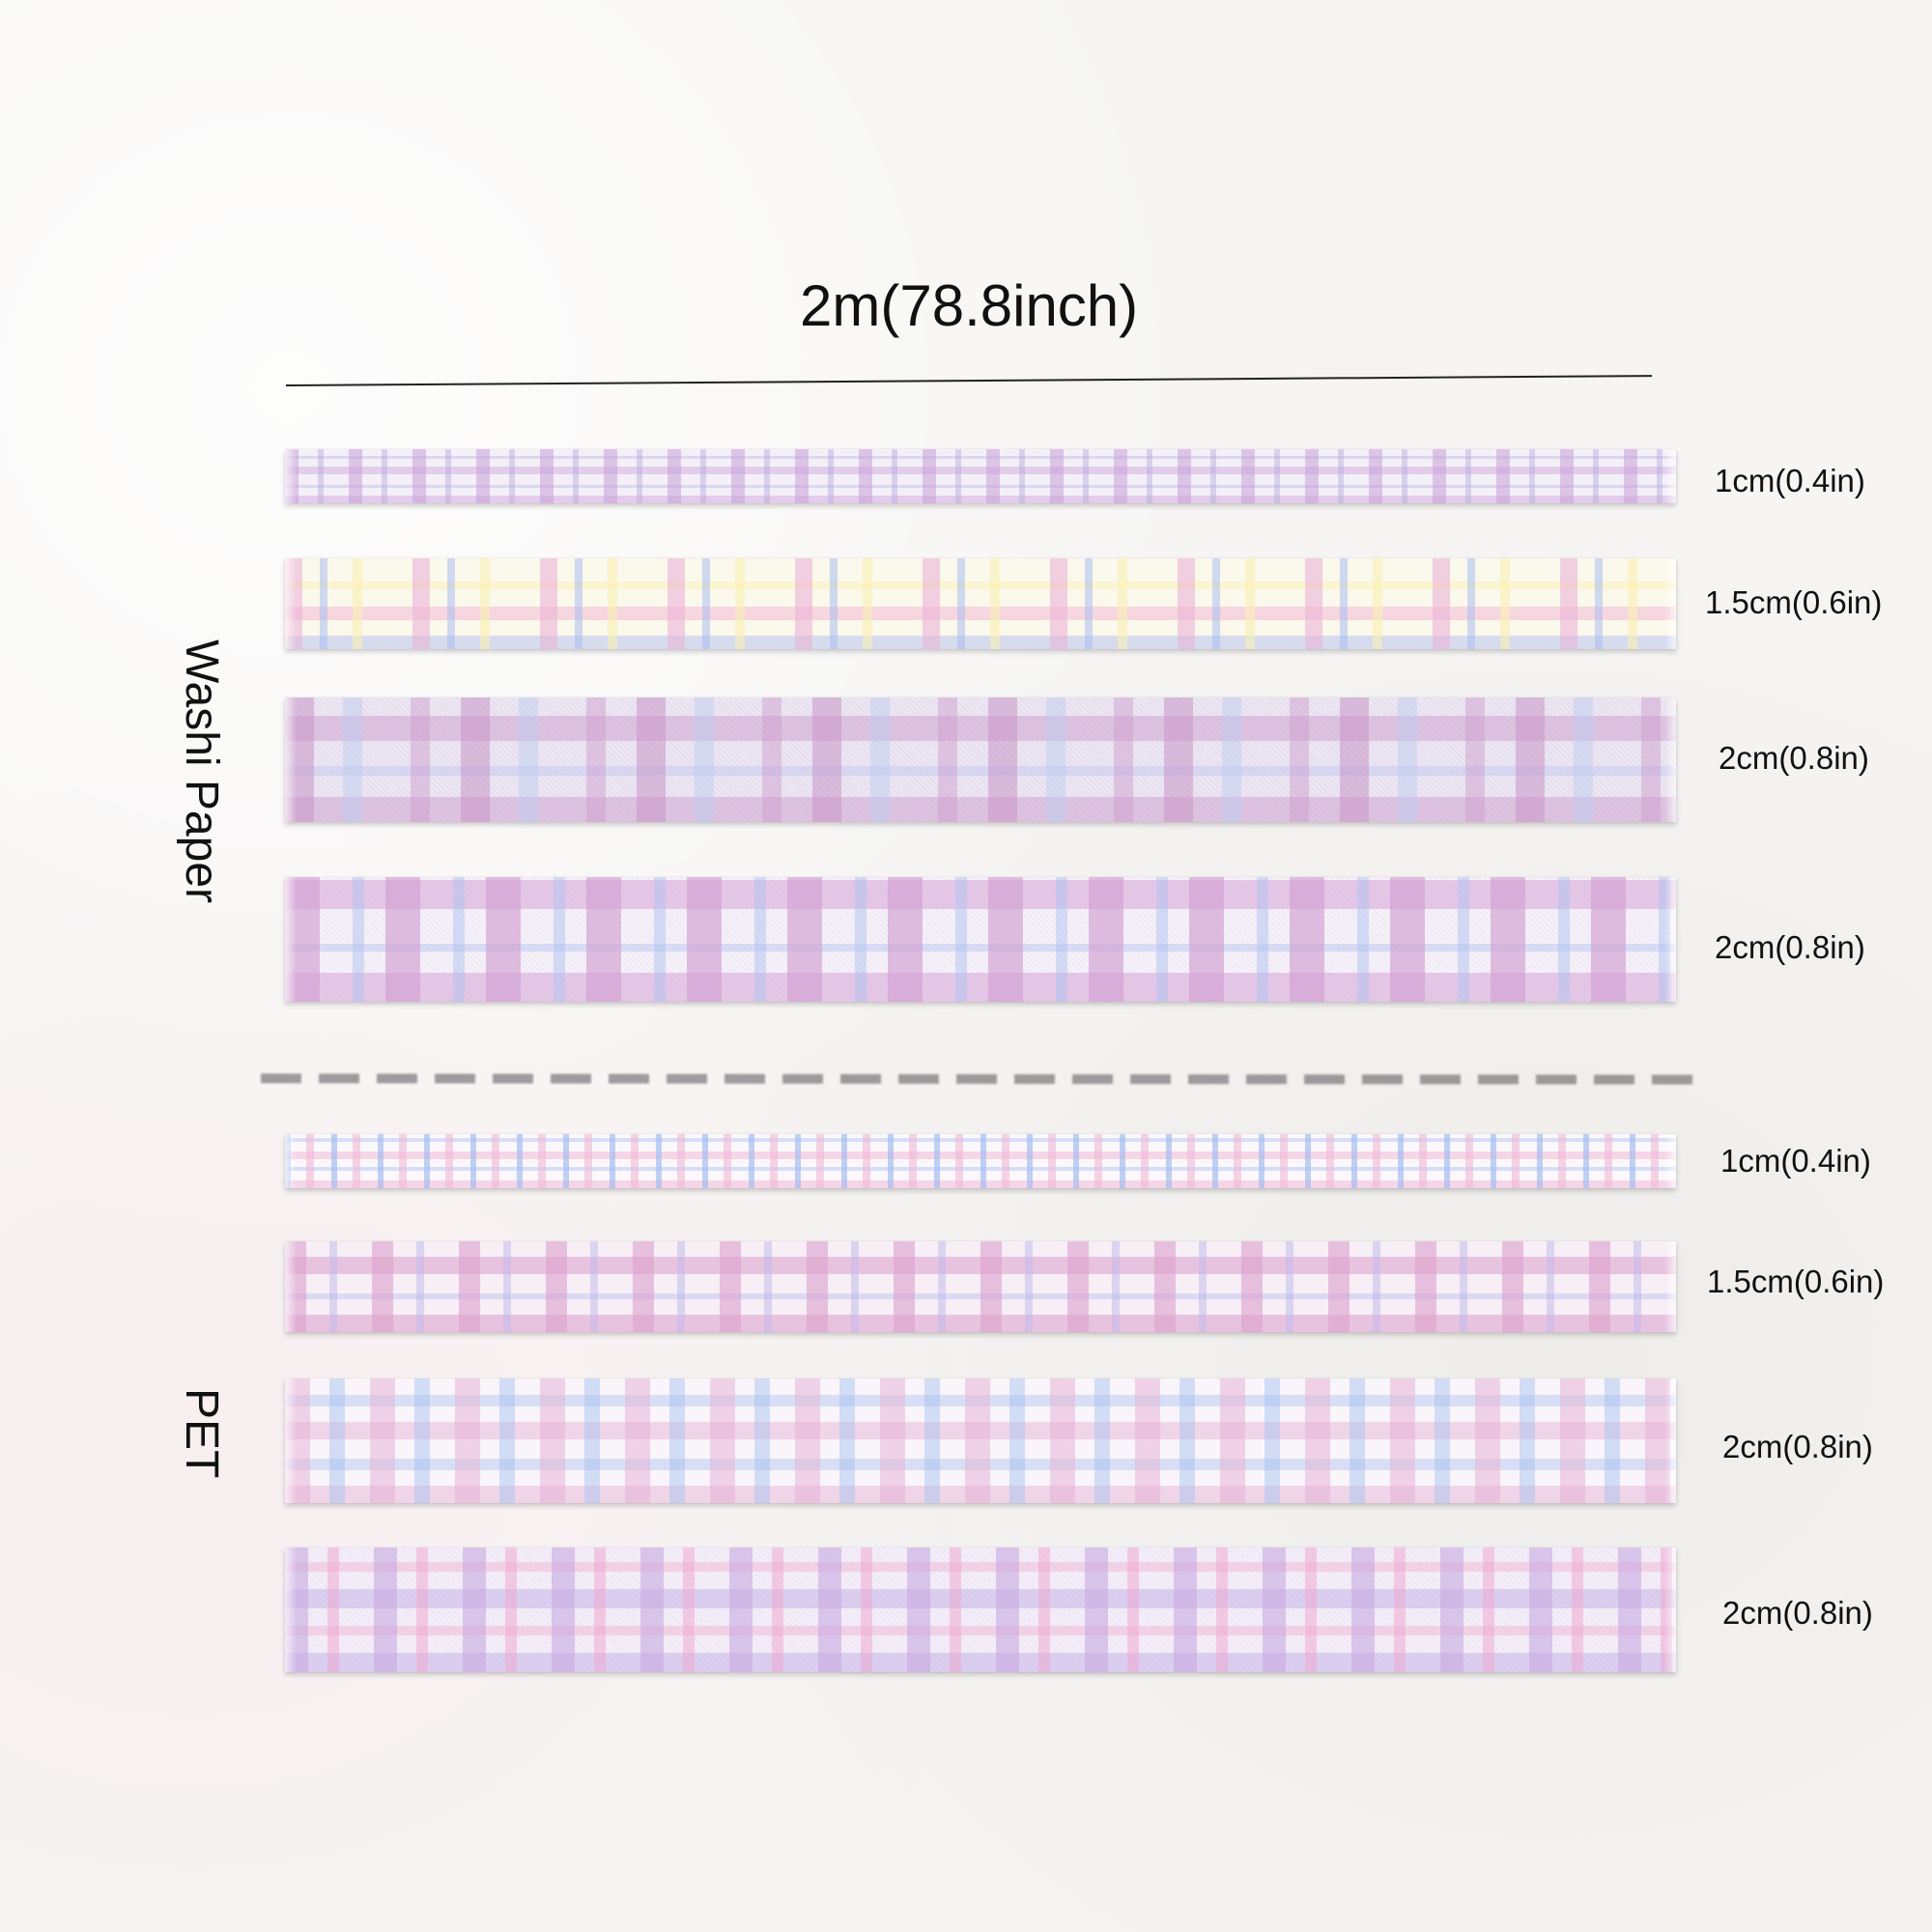  What do you see at coordinates (969, 305) in the screenshot?
I see `length-label: 2m(78.8inch)` at bounding box center [969, 305].